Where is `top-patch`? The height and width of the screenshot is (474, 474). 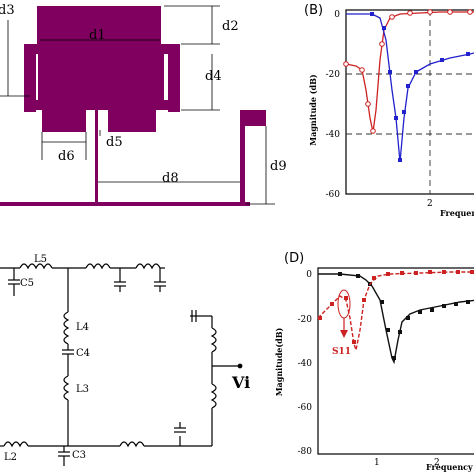
top-patch is located at coordinates (99, 26).